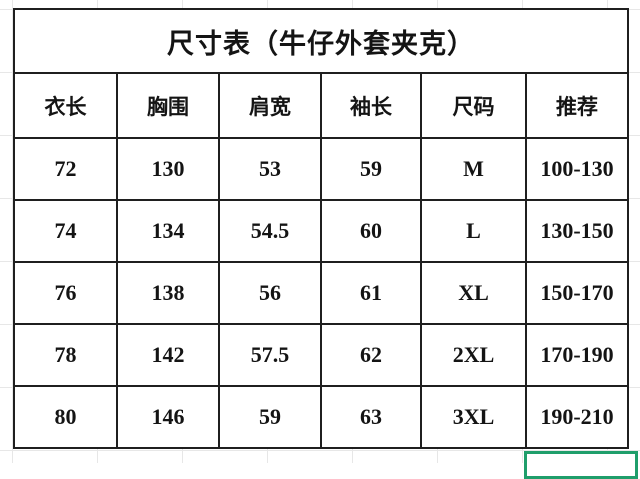 Image resolution: width=640 pixels, height=479 pixels. I want to click on table-cell: 150-170, so click(577, 293).